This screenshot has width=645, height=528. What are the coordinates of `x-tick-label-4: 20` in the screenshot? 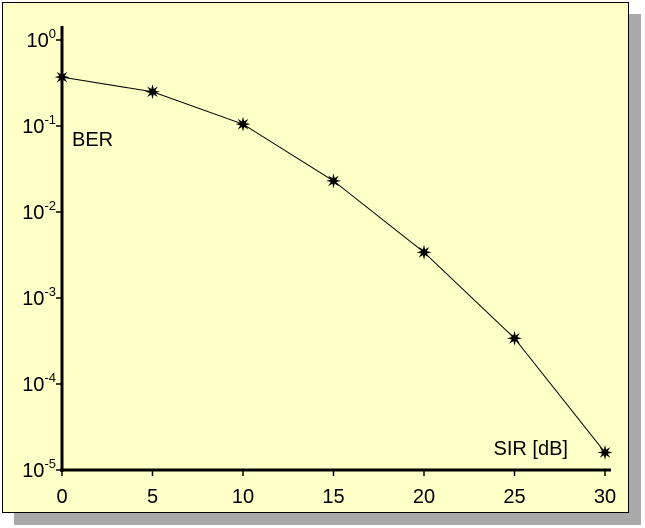 It's located at (424, 497).